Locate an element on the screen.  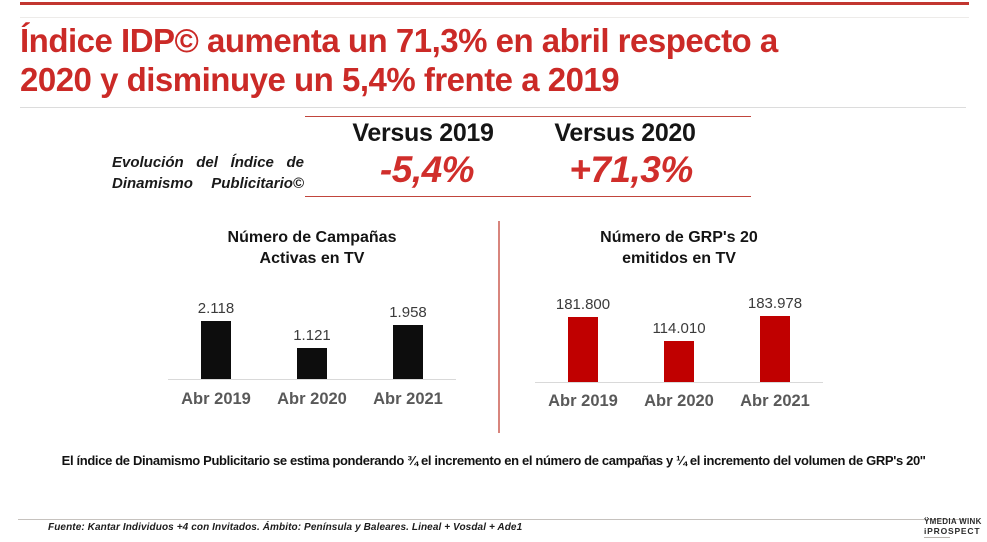
bar-group: 1.121 is located at coordinates (312, 353).